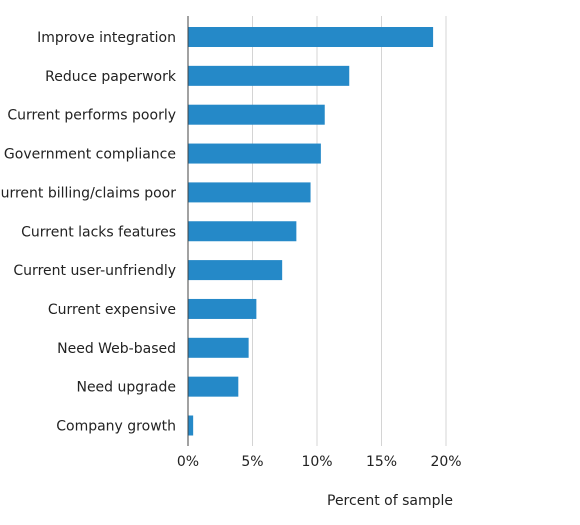  I want to click on category-label: Company growth, so click(116, 427).